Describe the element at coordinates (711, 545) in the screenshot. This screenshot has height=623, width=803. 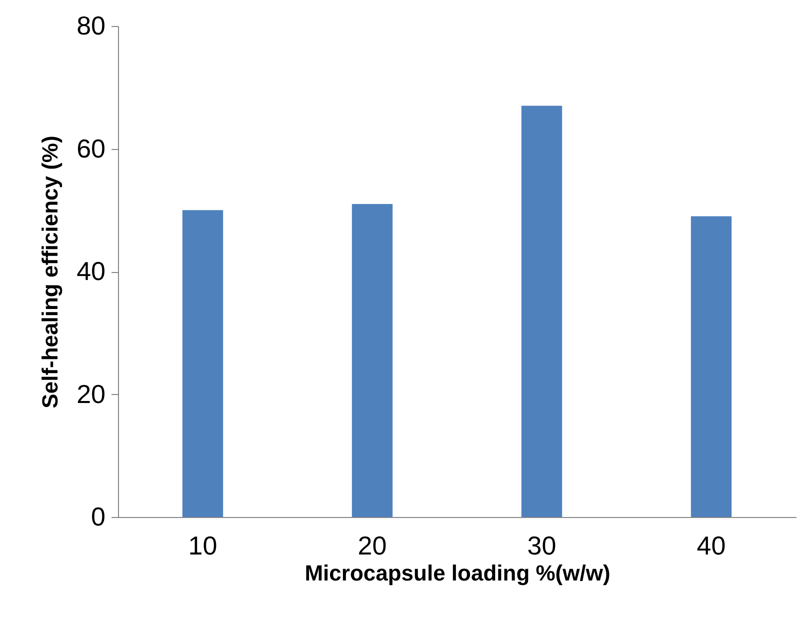
I see `x-tick-label: 40` at that location.